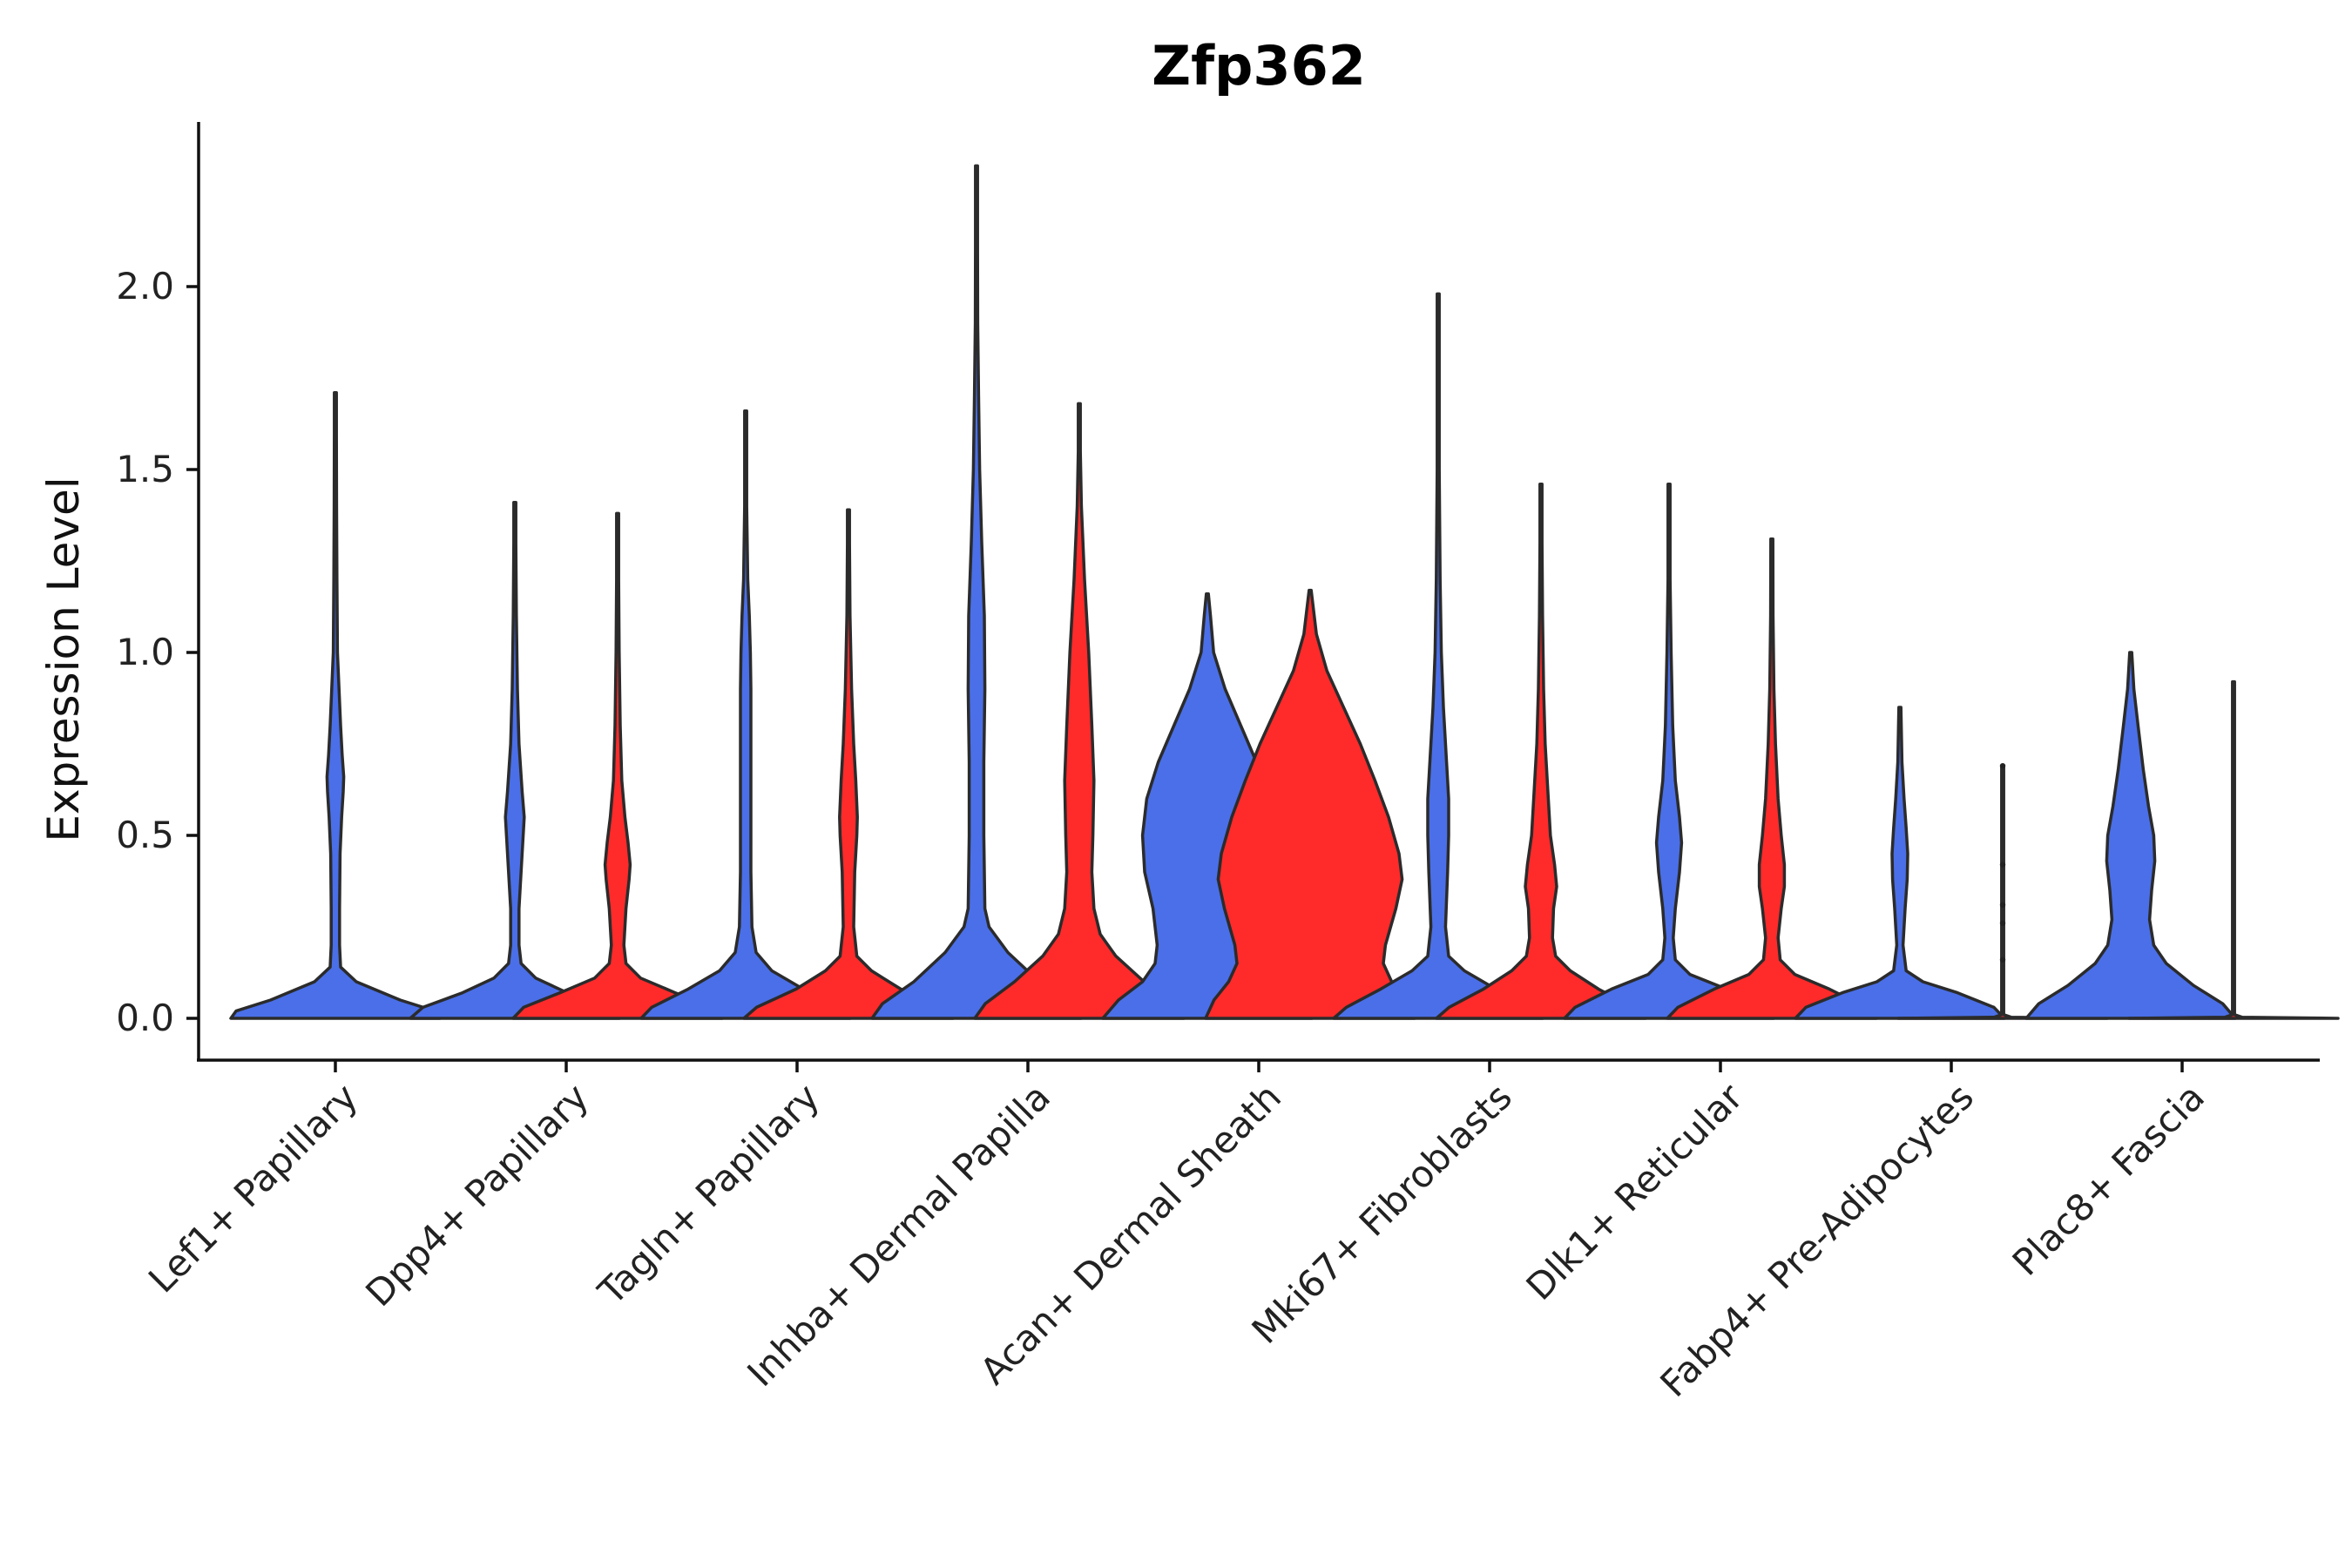 Image resolution: width=2352 pixels, height=1568 pixels. I want to click on y-tick-label: 1.5, so click(145, 469).